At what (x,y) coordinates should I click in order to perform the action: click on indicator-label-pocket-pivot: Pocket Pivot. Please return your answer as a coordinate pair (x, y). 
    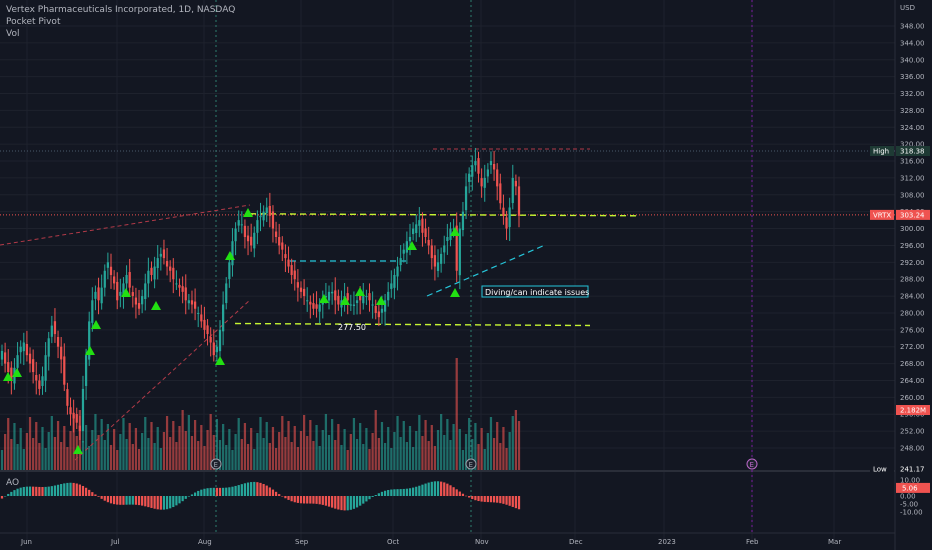
    Looking at the image, I should click on (33, 22).